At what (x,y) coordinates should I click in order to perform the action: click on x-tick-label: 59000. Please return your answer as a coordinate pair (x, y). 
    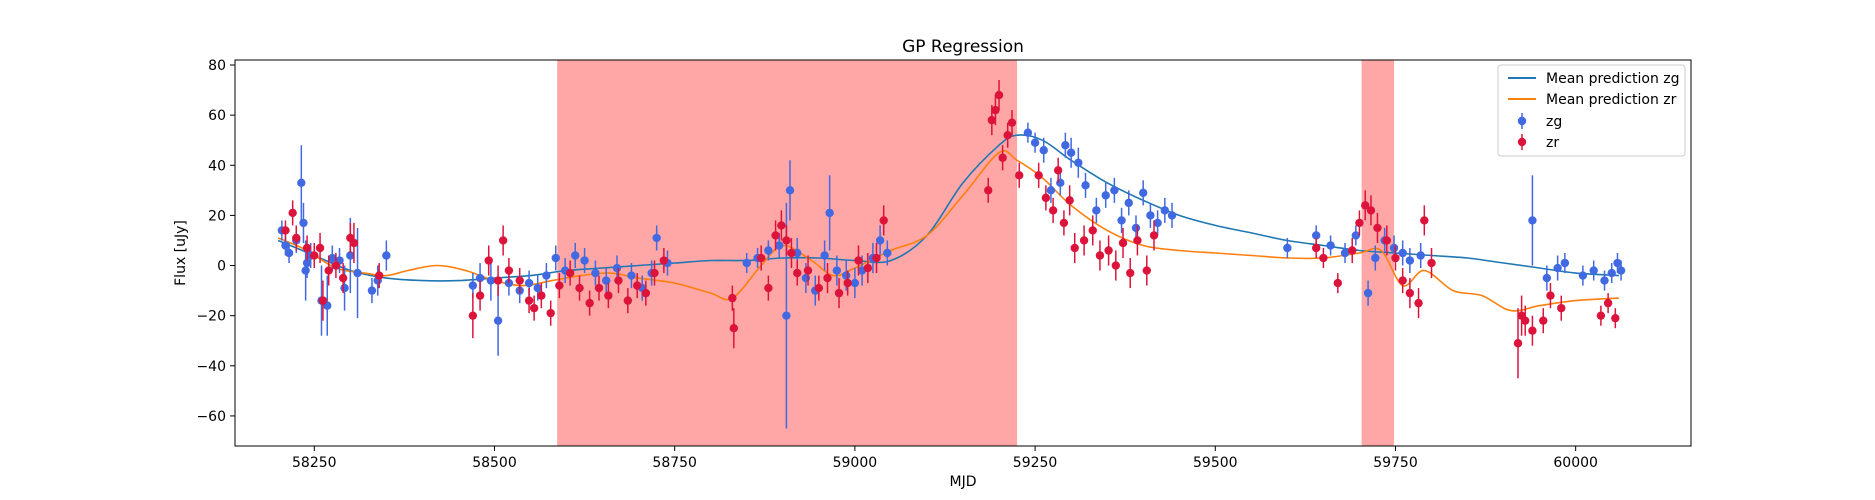
    Looking at the image, I should click on (855, 463).